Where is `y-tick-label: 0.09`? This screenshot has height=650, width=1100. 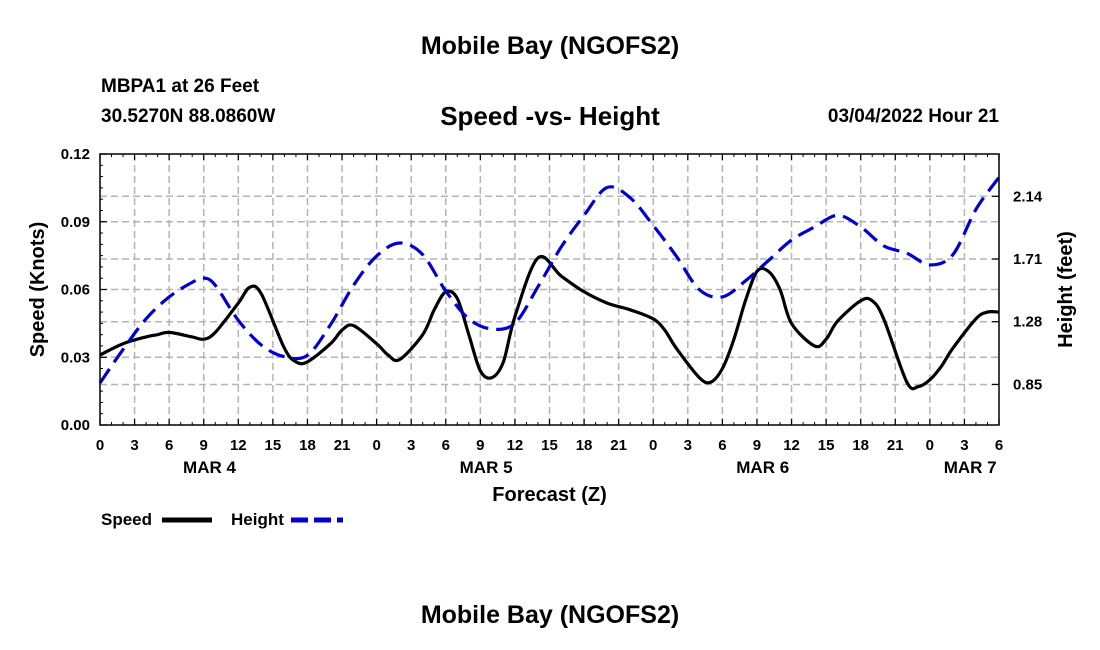
y-tick-label: 0.09 is located at coordinates (75, 222).